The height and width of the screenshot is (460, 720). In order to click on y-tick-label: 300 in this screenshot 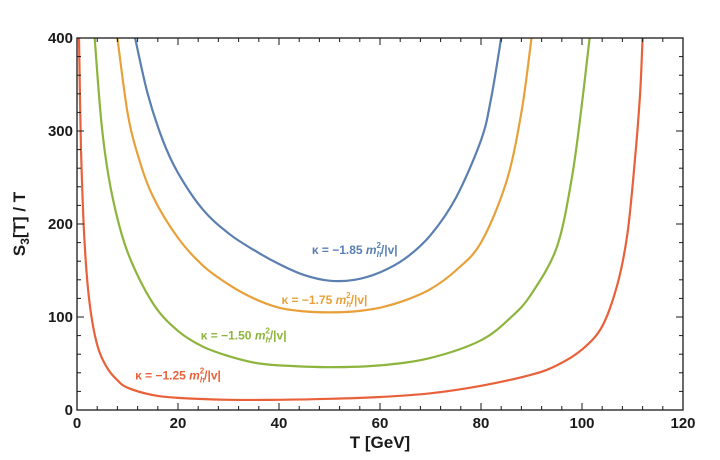, I will do `click(60, 131)`.